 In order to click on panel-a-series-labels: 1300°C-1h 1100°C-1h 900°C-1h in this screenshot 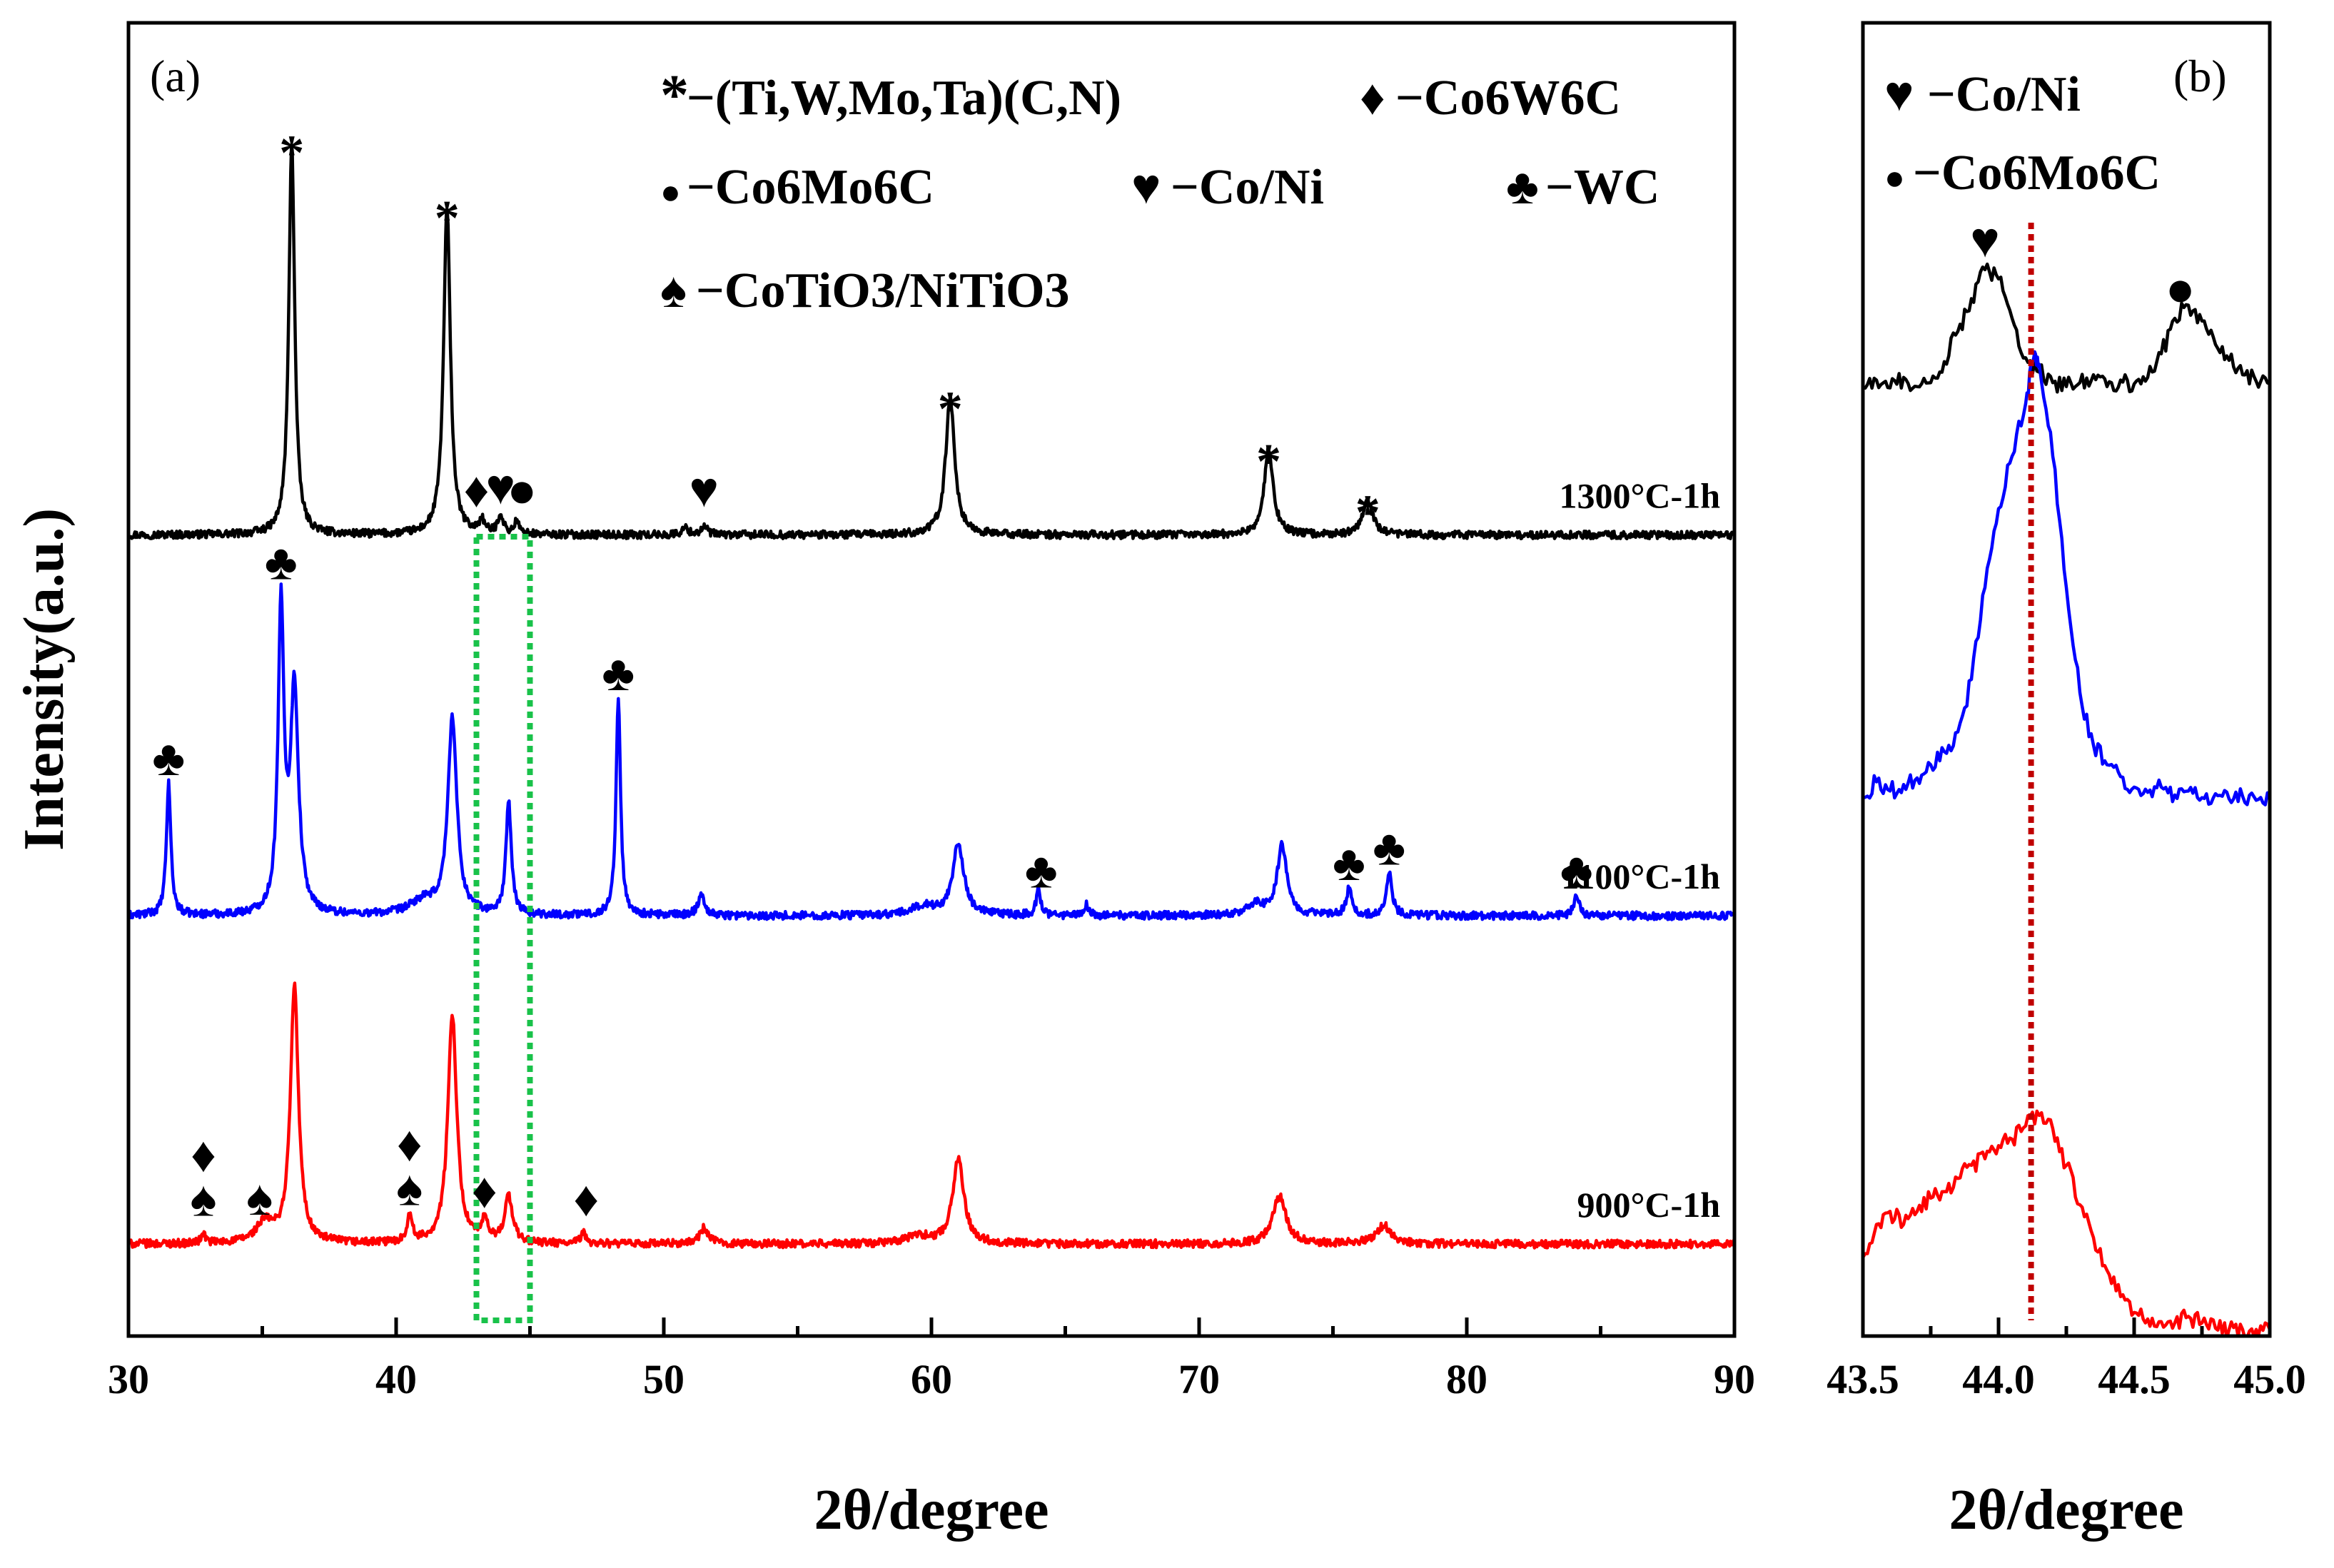, I will do `click(1639, 850)`.